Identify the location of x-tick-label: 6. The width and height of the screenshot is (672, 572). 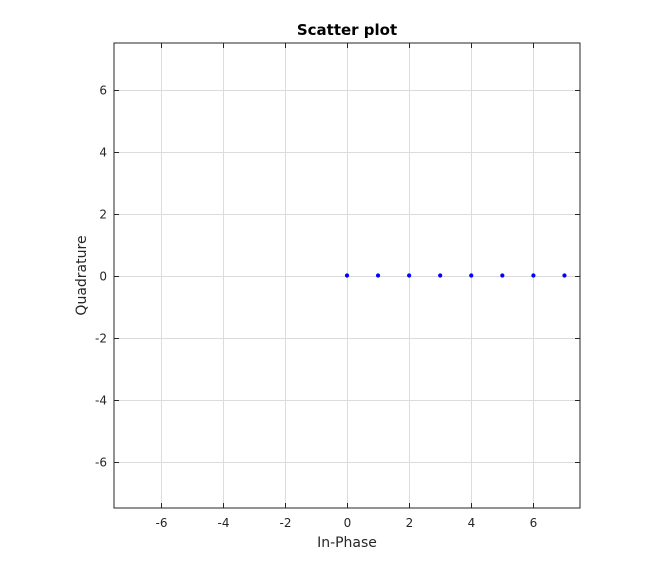
(534, 523).